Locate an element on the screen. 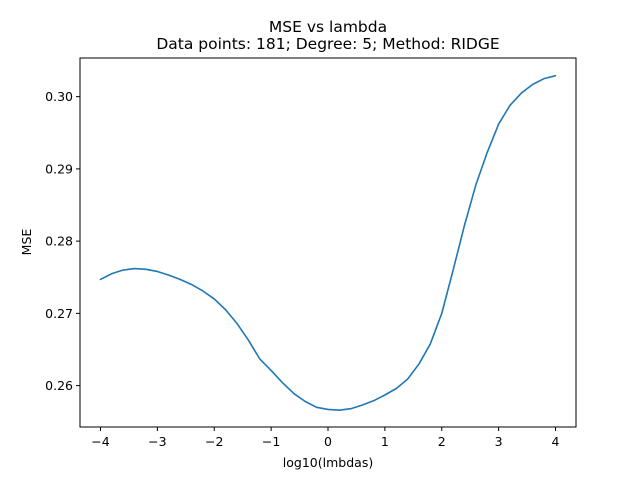  y-tick-label: 0.29 is located at coordinates (59, 168).